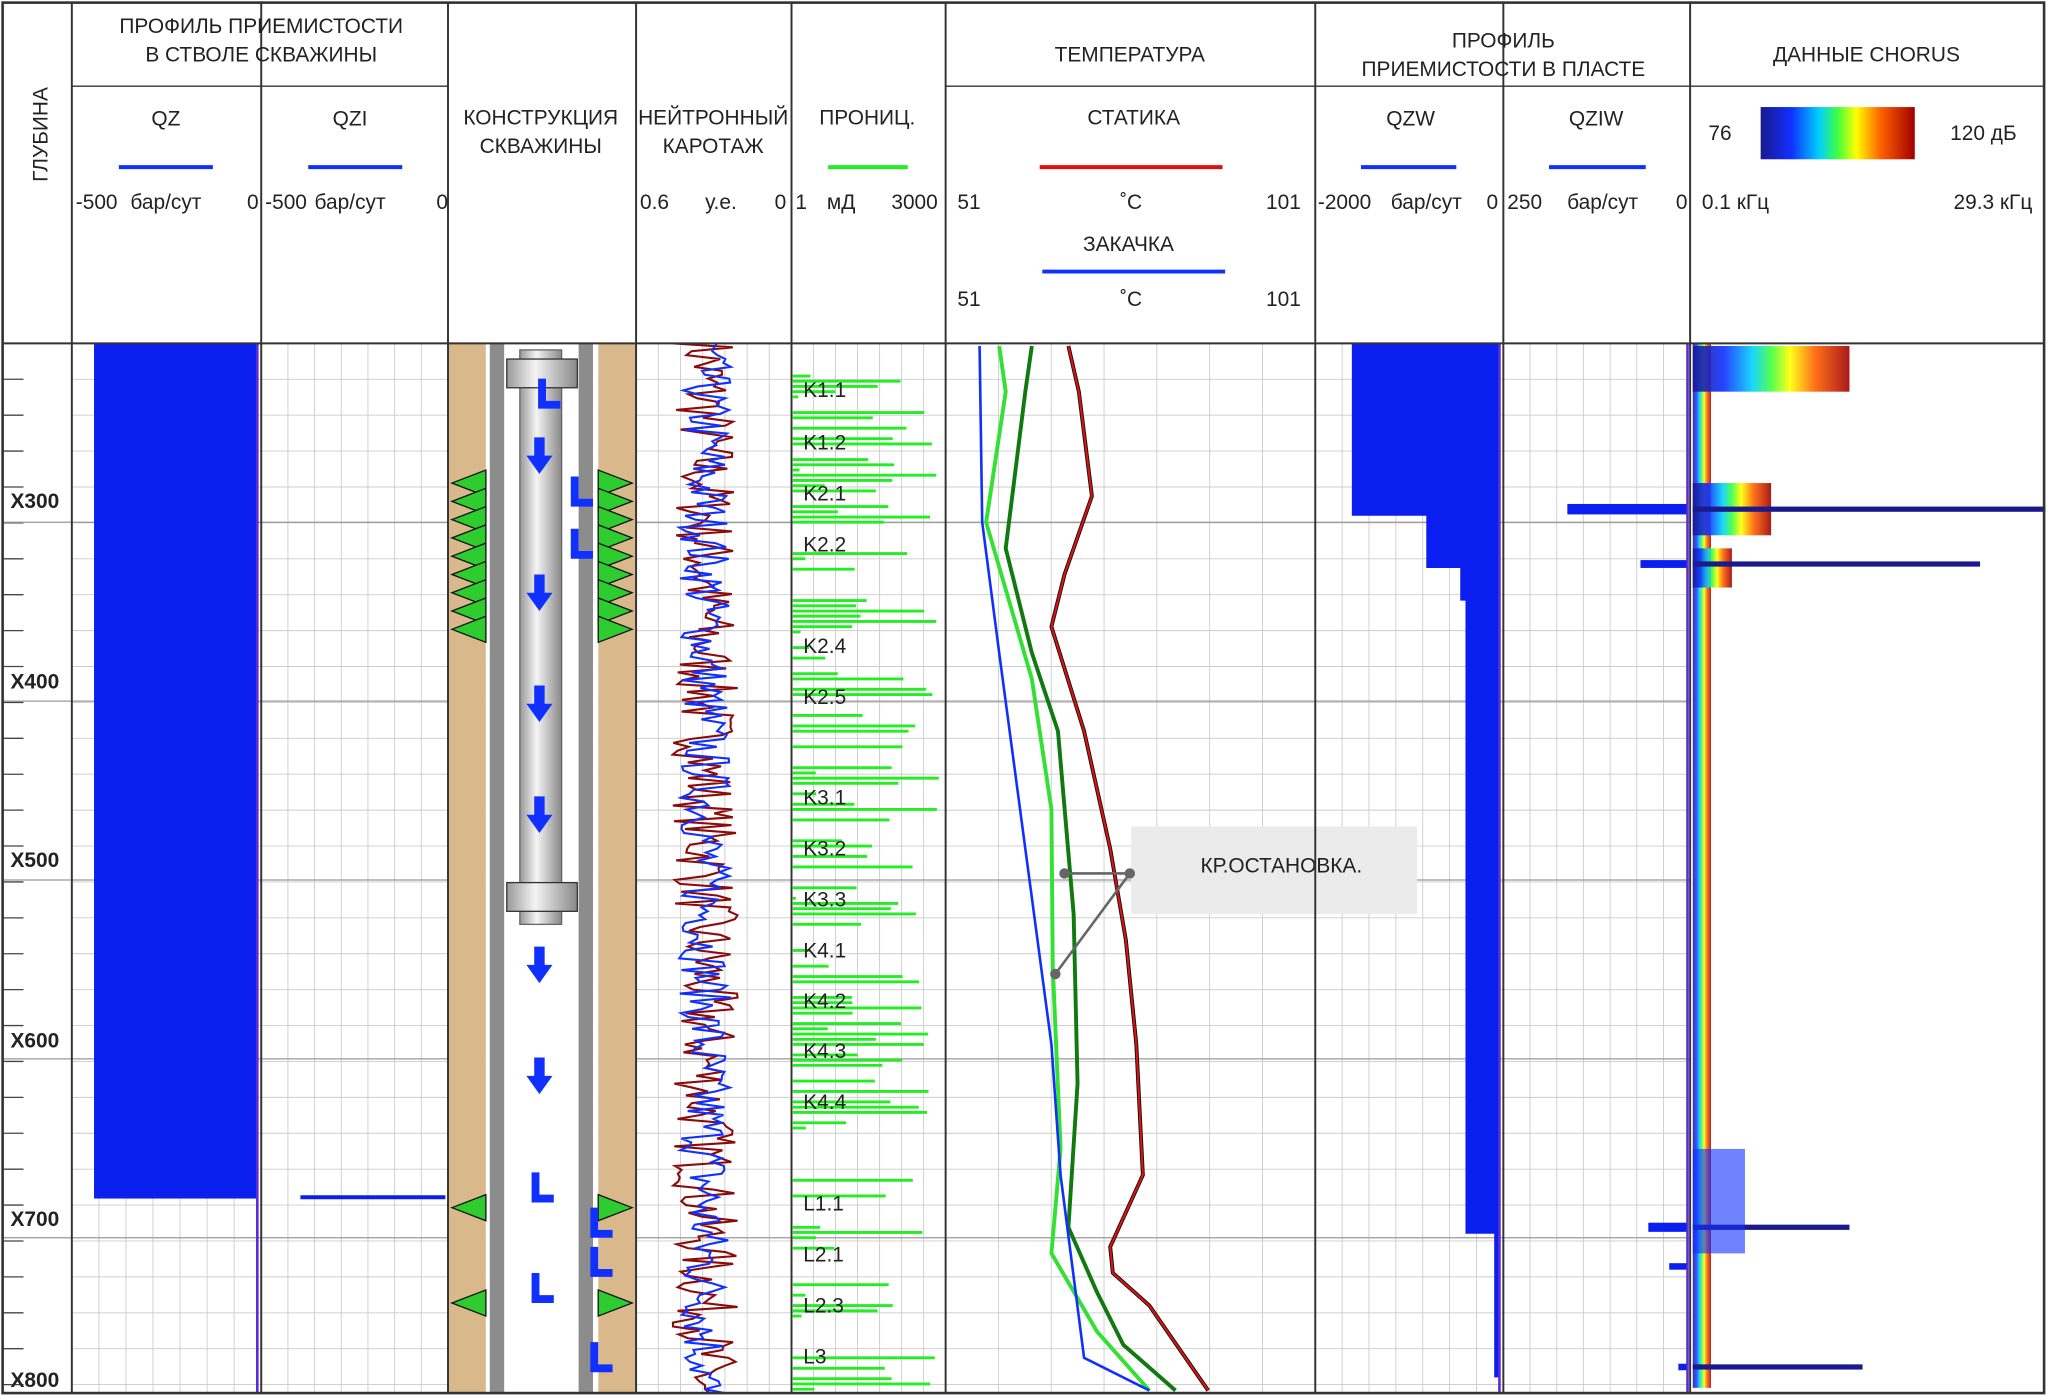  Describe the element at coordinates (176, 771) in the screenshot. I see `qz-area` at that location.